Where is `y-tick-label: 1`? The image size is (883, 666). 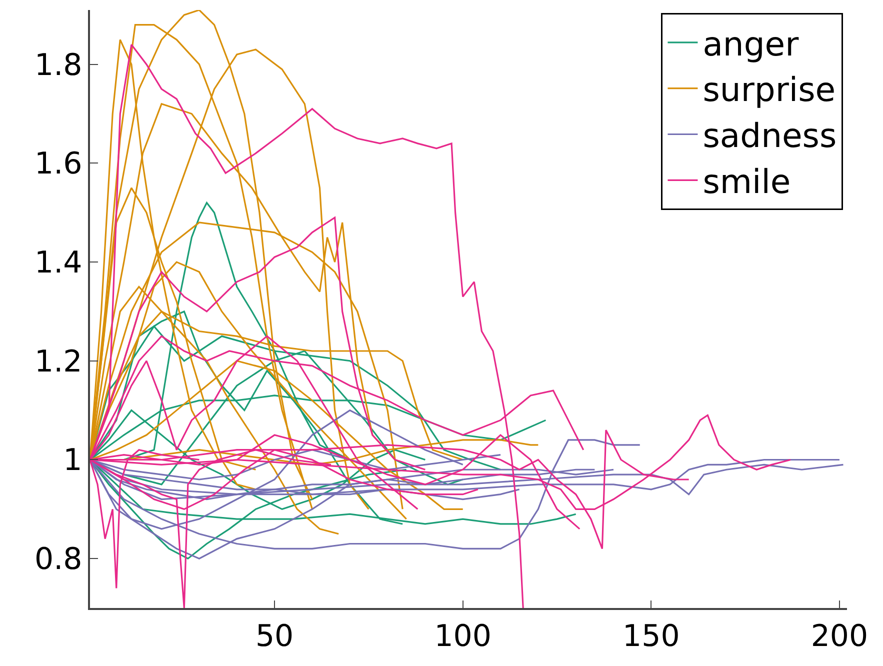
y-tick-label: 1 is located at coordinates (72, 460).